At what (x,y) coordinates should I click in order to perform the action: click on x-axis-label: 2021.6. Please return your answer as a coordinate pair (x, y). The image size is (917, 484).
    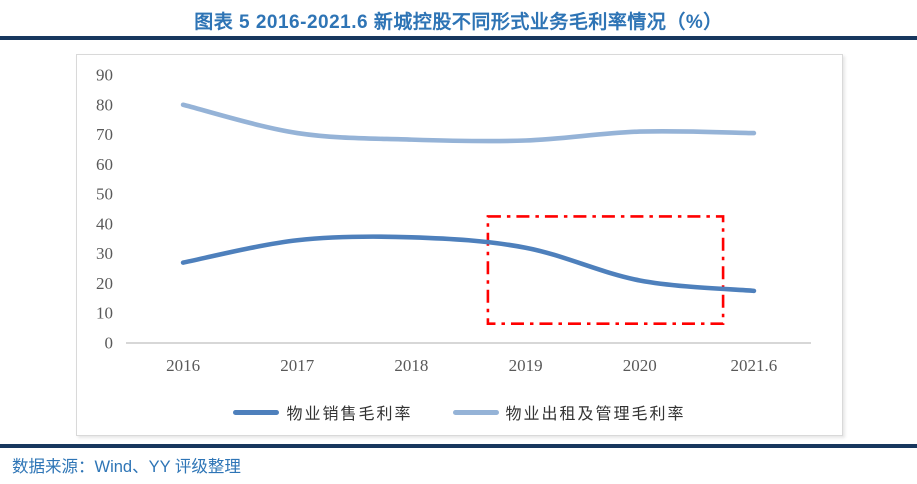
    Looking at the image, I should click on (754, 365).